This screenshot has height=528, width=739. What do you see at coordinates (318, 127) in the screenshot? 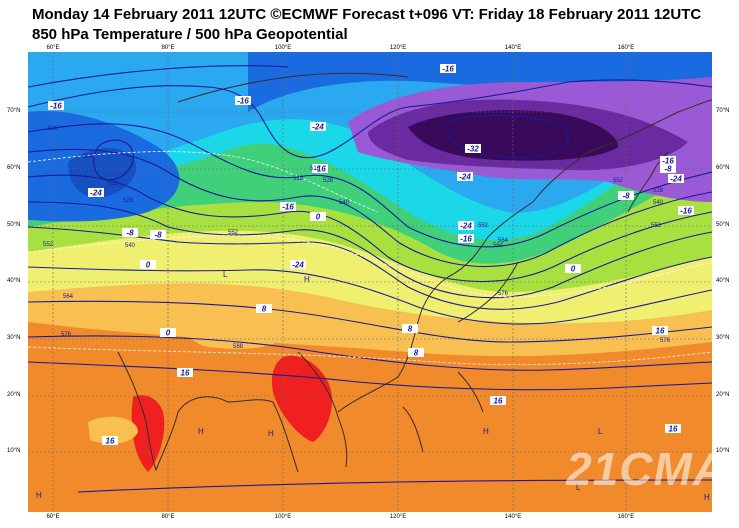
I see `temperature-label: -24` at bounding box center [318, 127].